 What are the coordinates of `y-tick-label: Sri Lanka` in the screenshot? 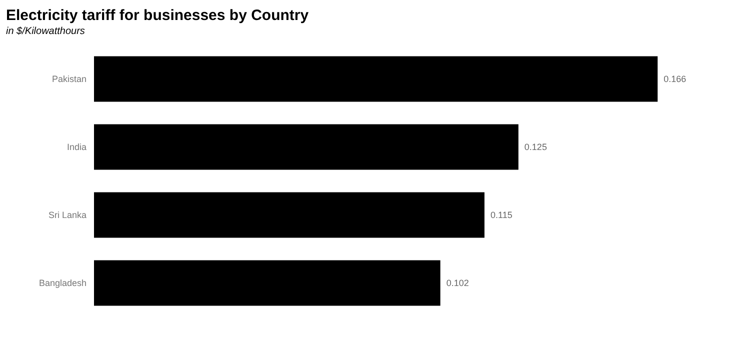 It's located at (67, 215).